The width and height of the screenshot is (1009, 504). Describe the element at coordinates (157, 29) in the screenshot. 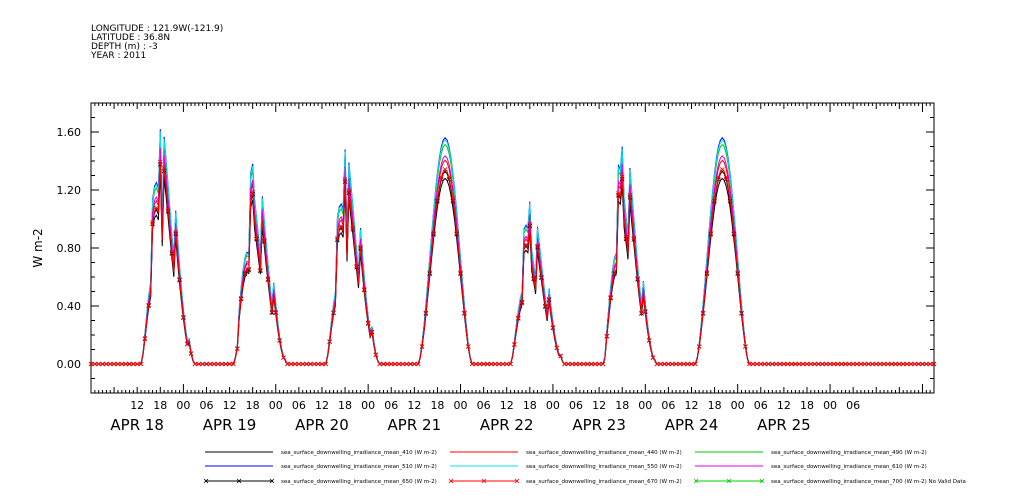

I see `header-longitude: LONGITUDE : 121.9W(-121.9)` at that location.